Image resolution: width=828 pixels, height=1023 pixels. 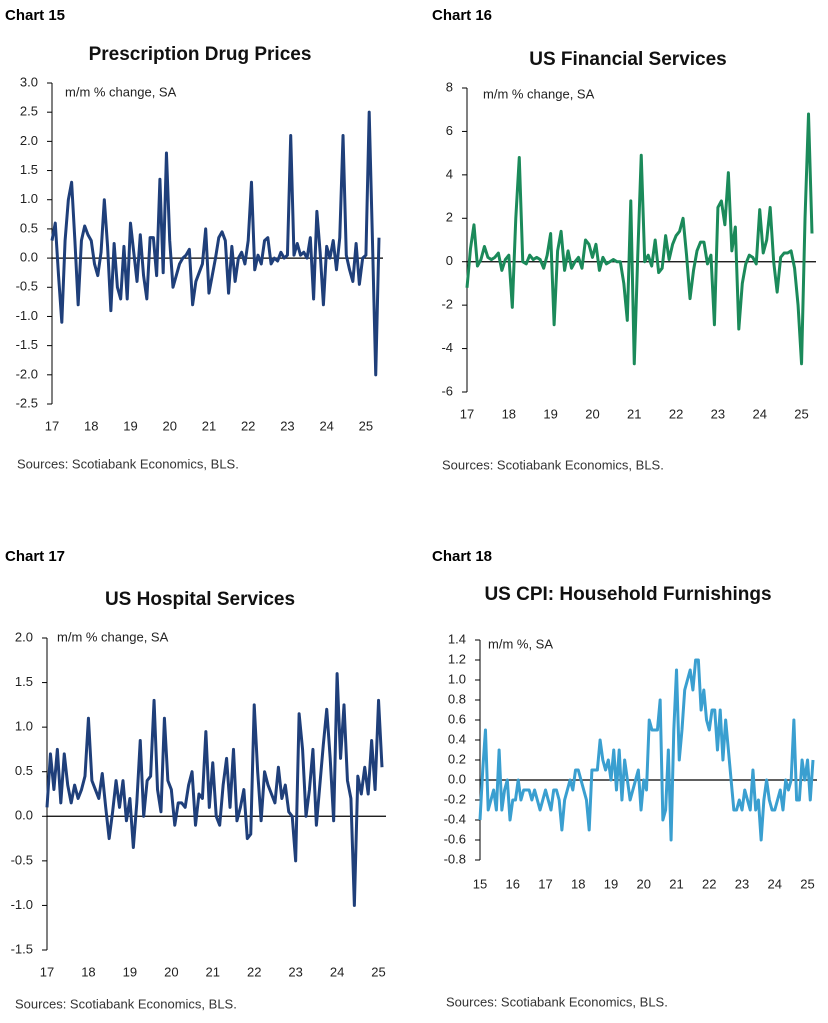 What do you see at coordinates (628, 59) in the screenshot?
I see `chart-title: US Financial Services` at bounding box center [628, 59].